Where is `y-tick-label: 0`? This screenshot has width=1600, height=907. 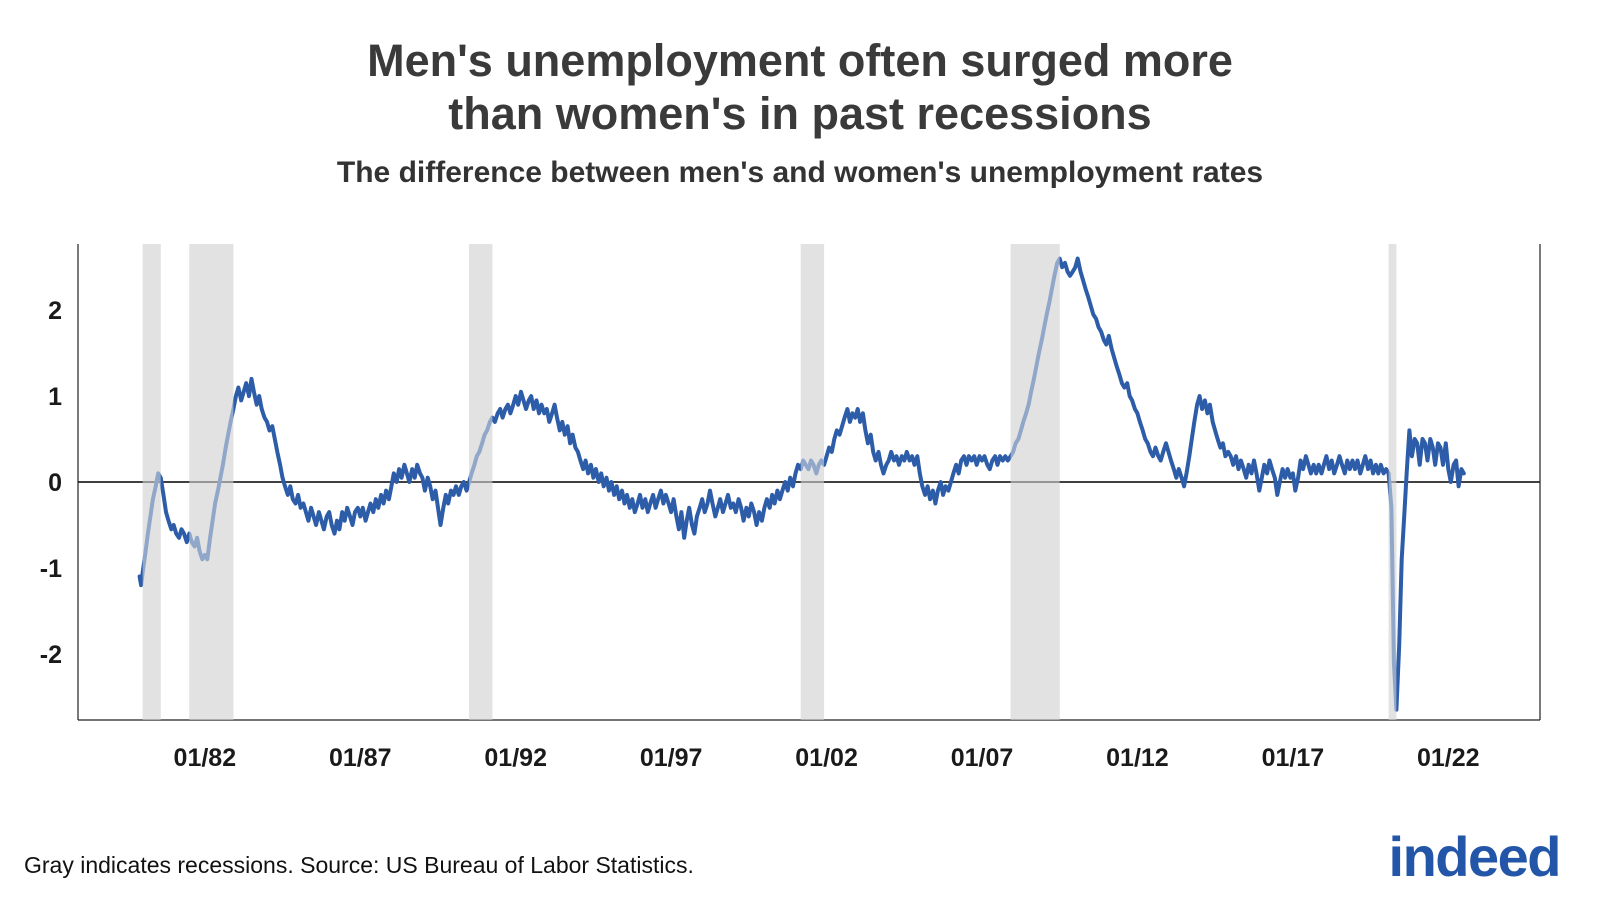
y-tick-label: 0 is located at coordinates (55, 483).